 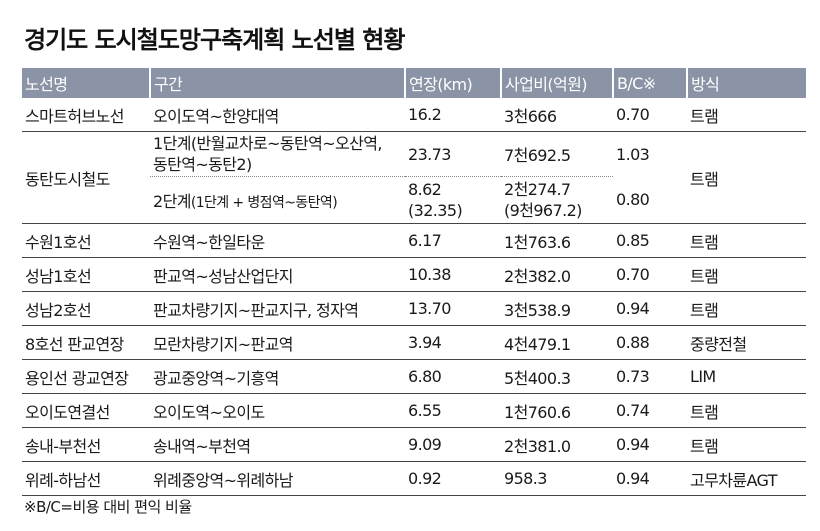 What do you see at coordinates (557, 274) in the screenshot?
I see `route-cost: 2천382.0` at bounding box center [557, 274].